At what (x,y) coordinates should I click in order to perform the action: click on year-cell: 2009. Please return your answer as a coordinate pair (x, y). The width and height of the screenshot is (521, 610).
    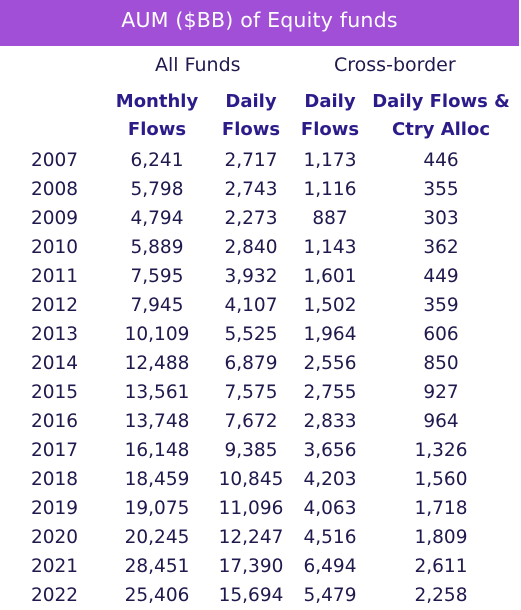
    Looking at the image, I should click on (55, 218).